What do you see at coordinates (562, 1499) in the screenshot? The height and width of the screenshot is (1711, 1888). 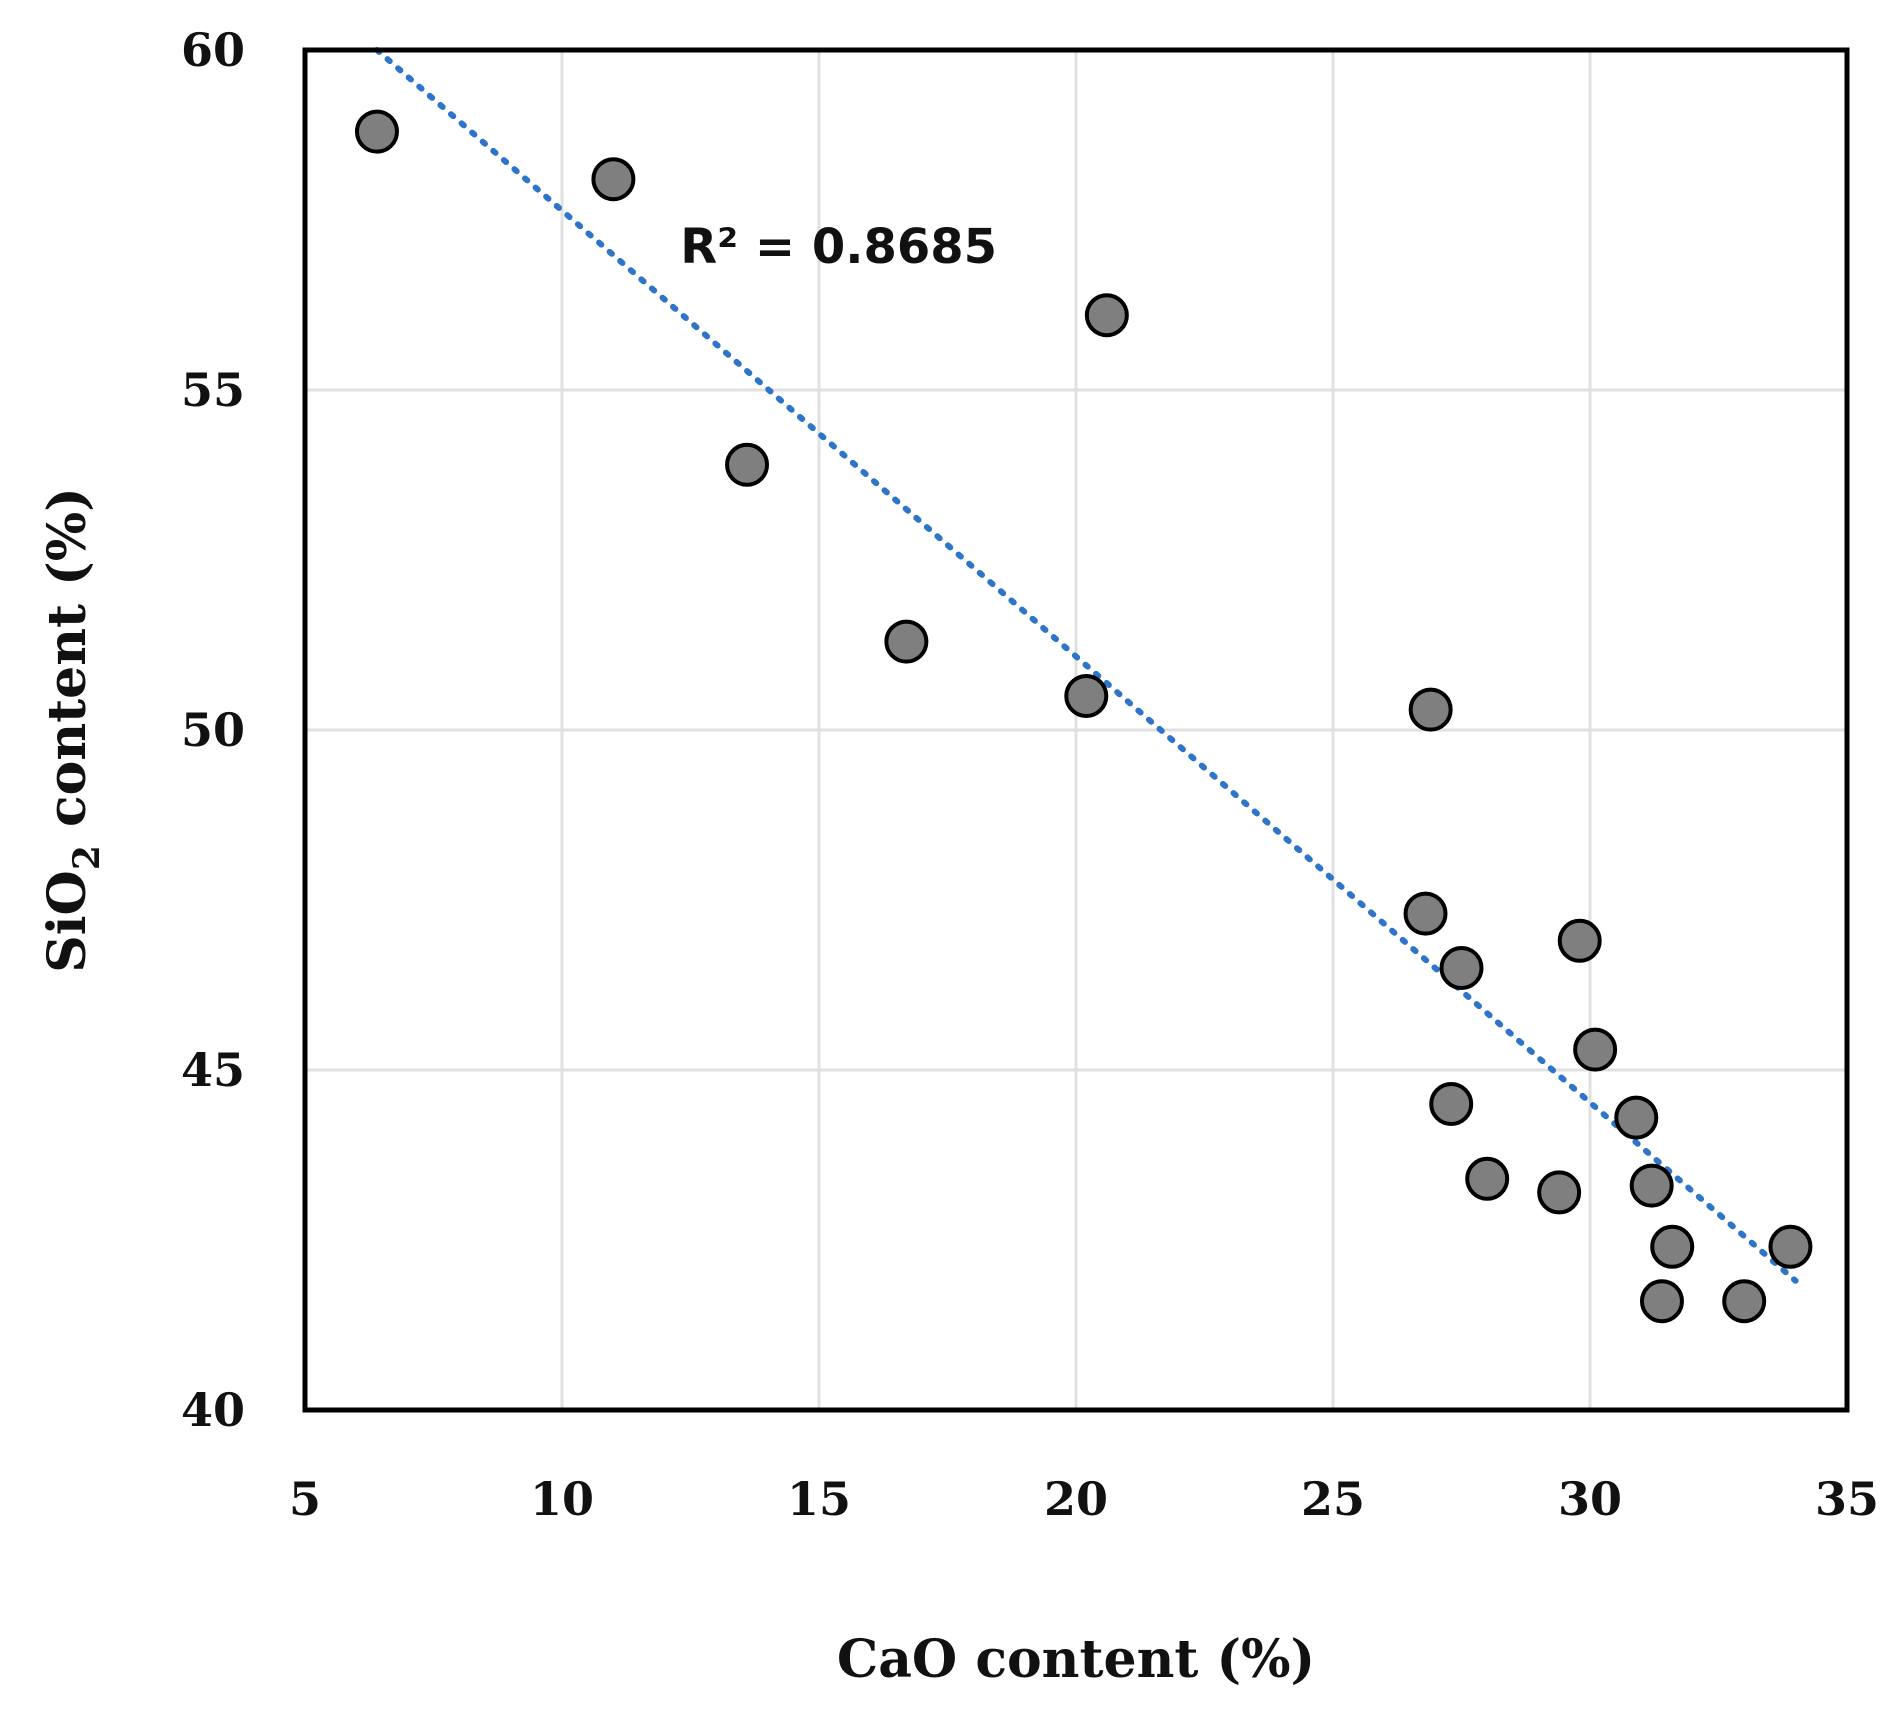 I see `x-tick-label: 10` at bounding box center [562, 1499].